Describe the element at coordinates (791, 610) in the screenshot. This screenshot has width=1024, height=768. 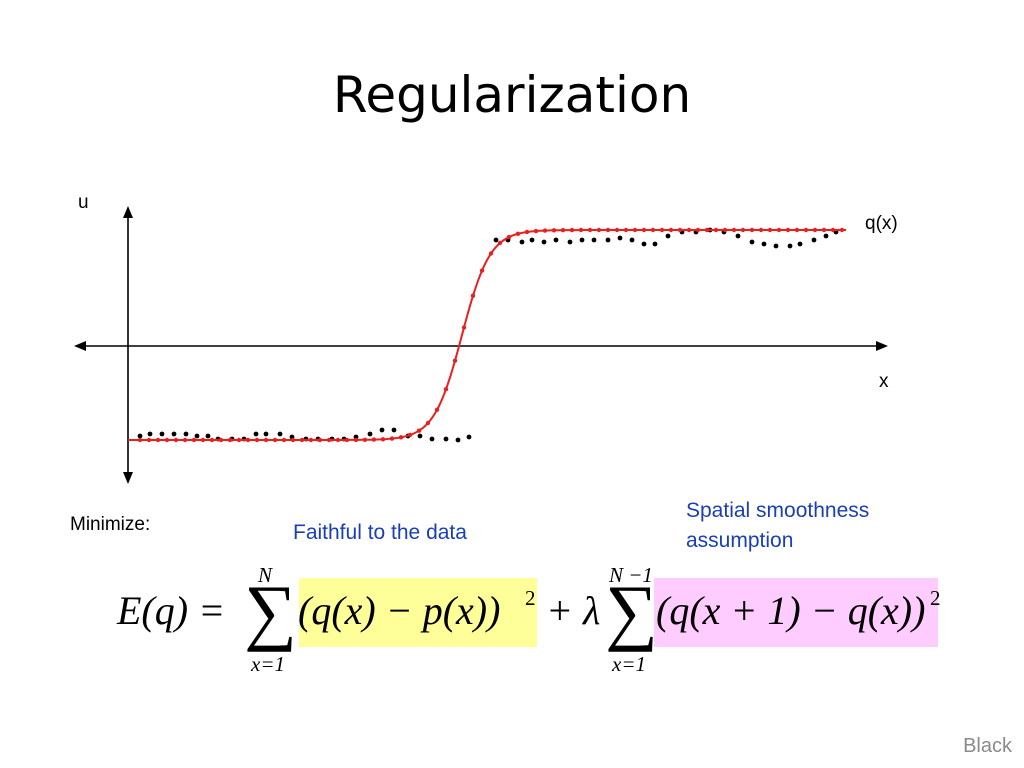
I see `smoothness-term: (q(x + 1) − q(x))` at that location.